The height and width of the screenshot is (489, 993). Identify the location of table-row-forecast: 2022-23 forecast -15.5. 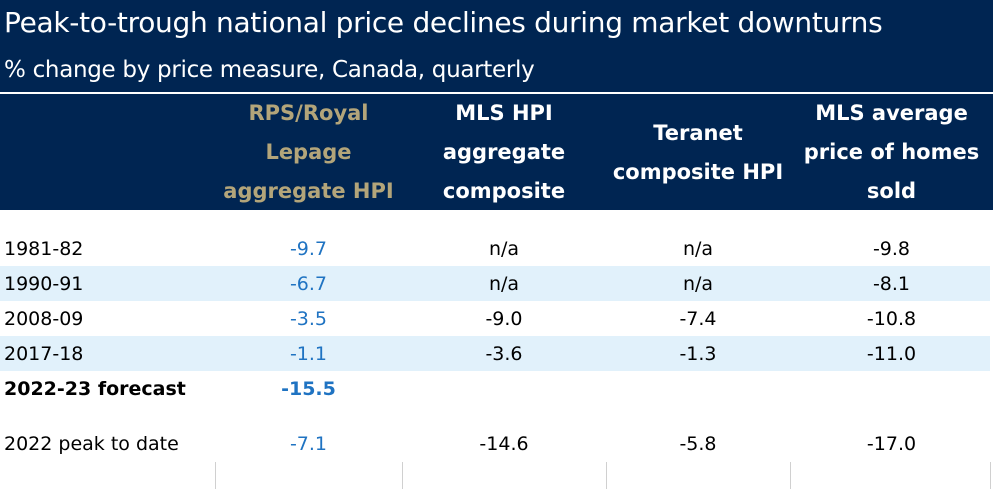
(495, 388).